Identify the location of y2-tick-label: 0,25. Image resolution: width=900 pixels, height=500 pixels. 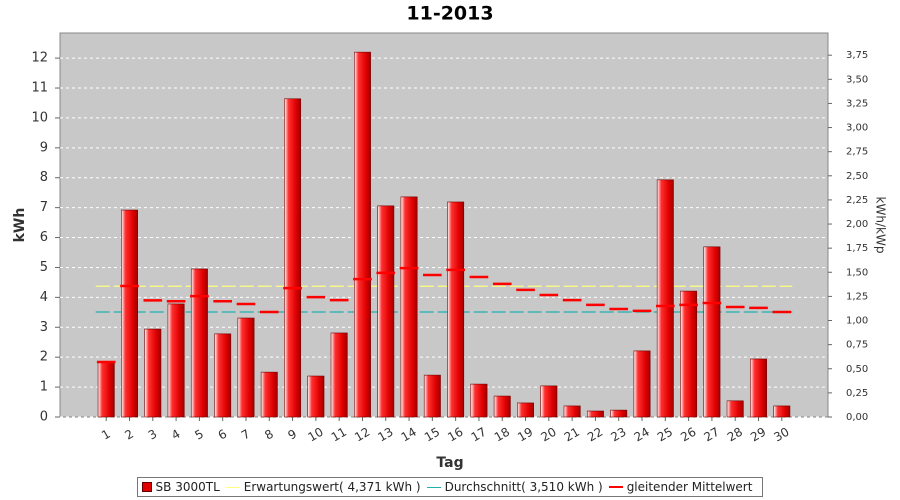
(857, 393).